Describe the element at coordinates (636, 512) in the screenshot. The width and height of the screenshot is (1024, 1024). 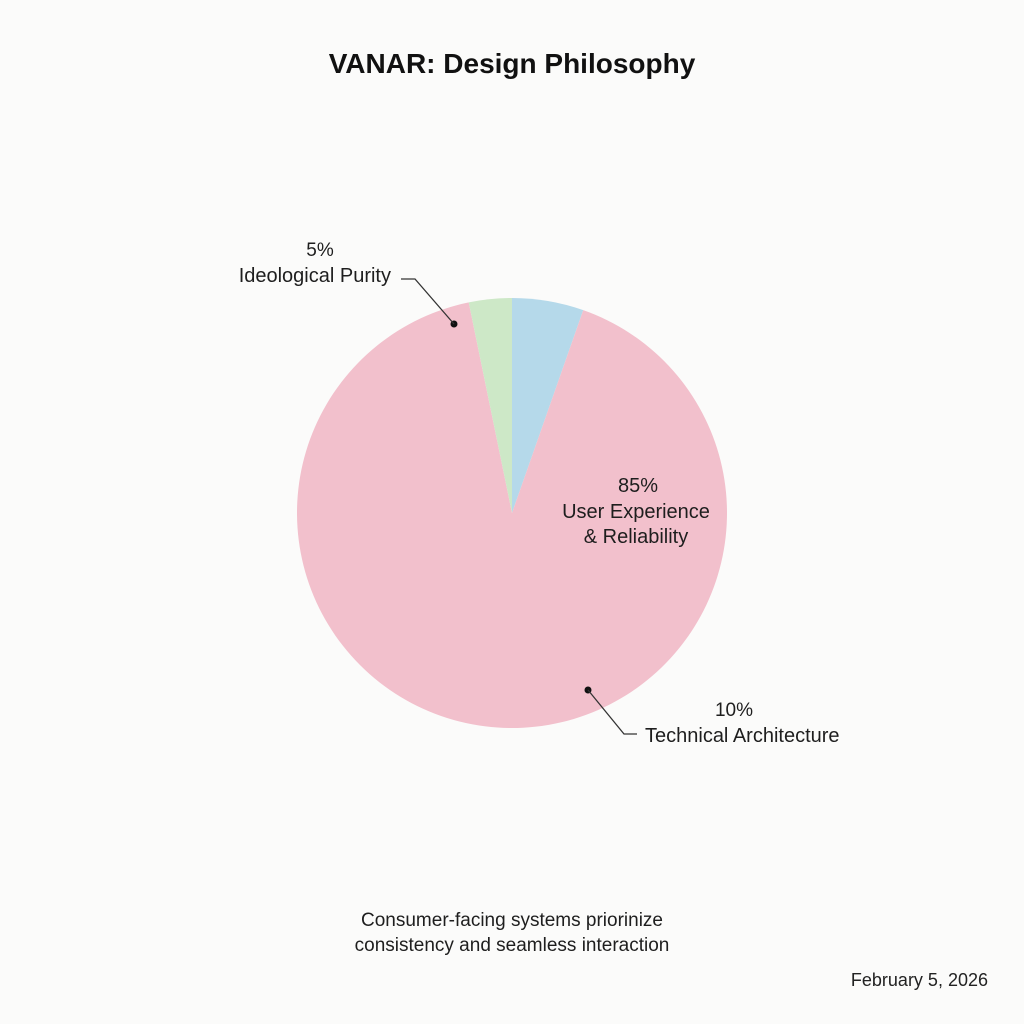
I see `slice-label: User Experience` at that location.